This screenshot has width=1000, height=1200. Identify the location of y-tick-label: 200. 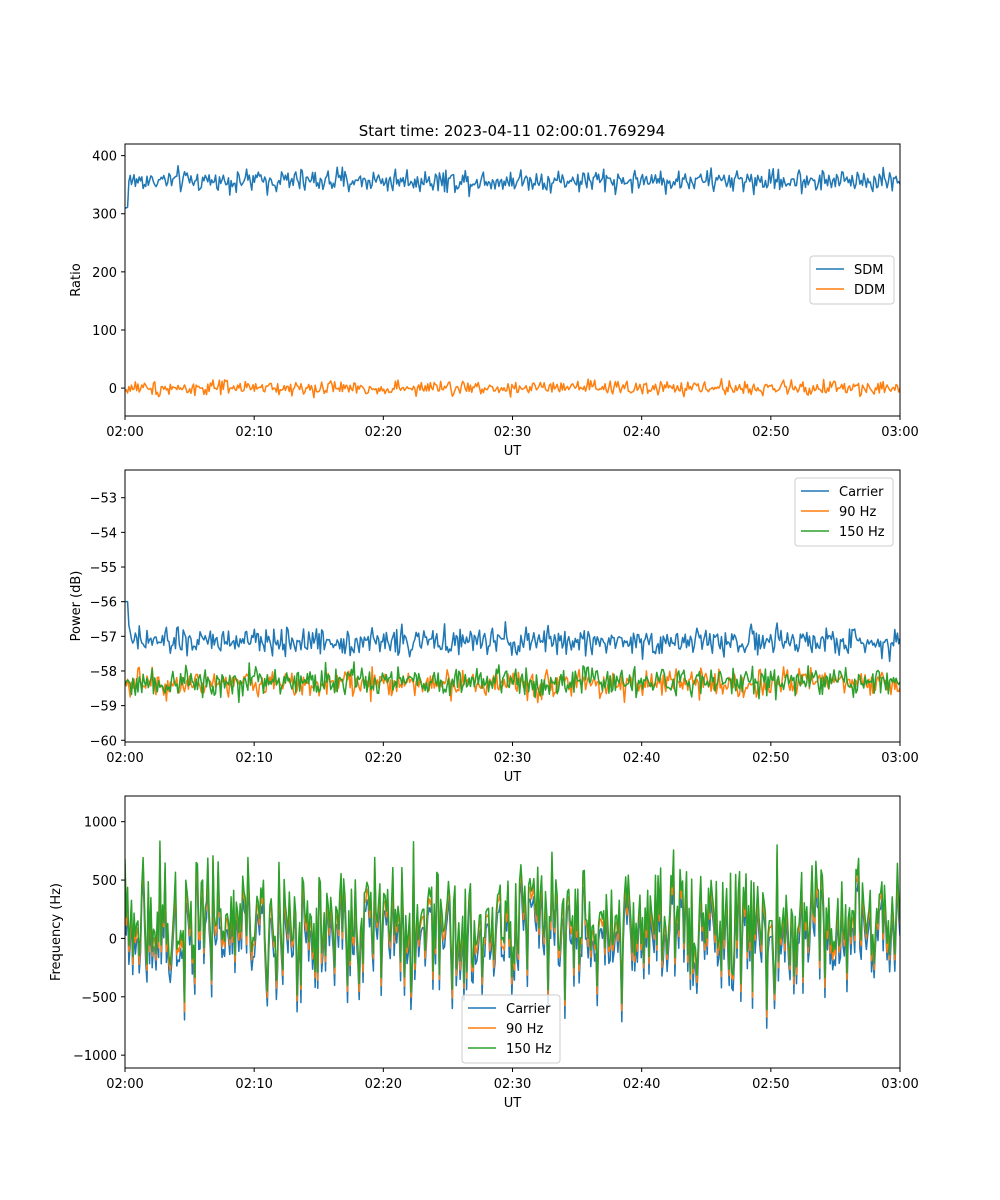
(104, 273).